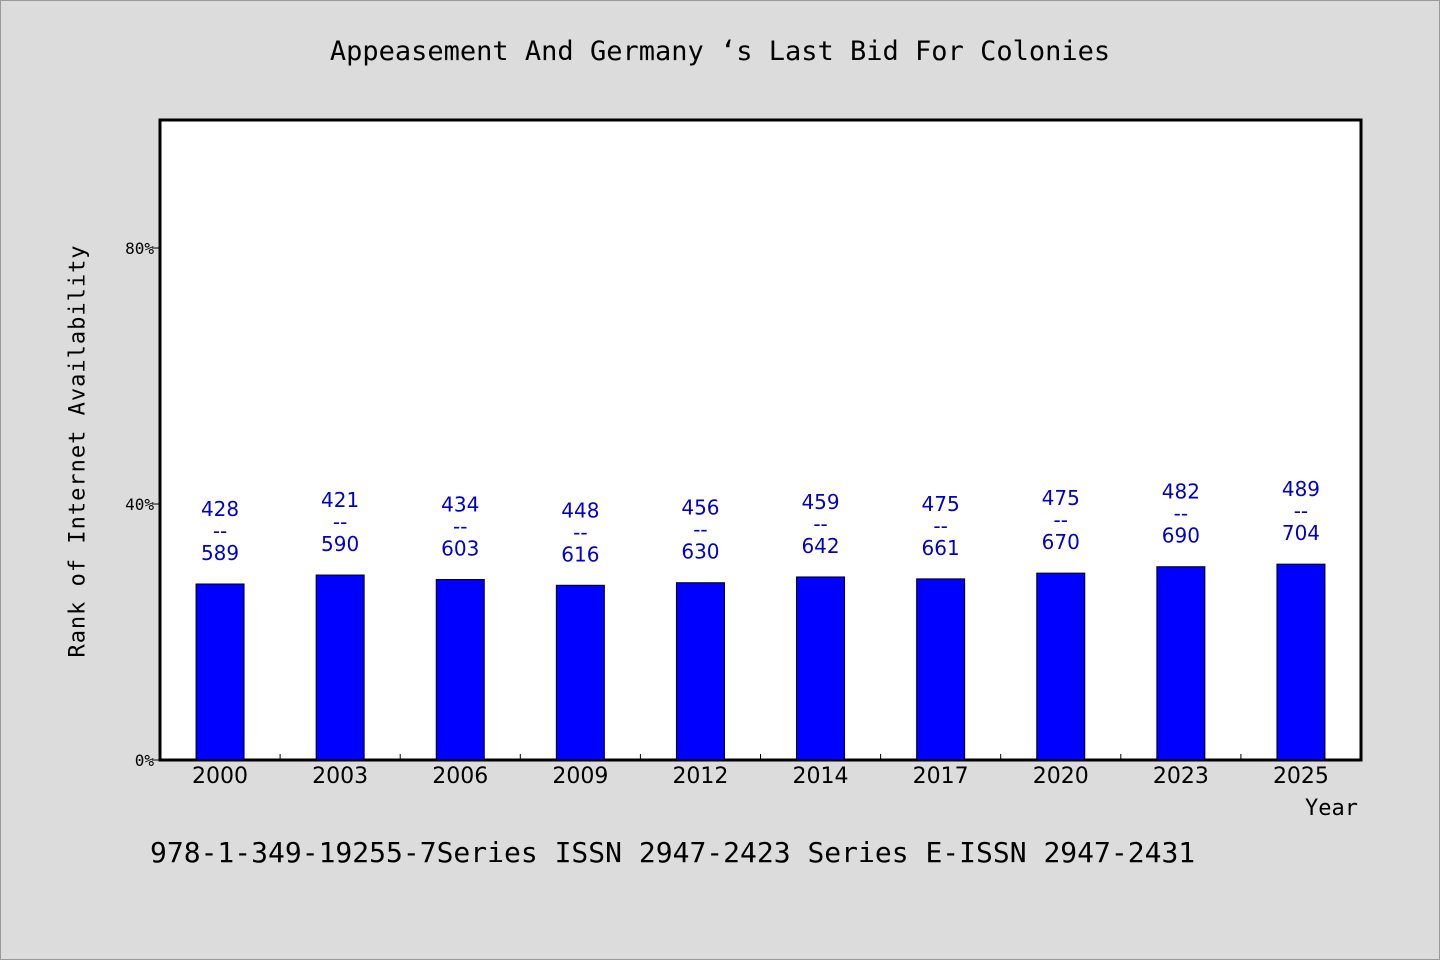  Describe the element at coordinates (1301, 489) in the screenshot. I see `data-label: 489` at that location.